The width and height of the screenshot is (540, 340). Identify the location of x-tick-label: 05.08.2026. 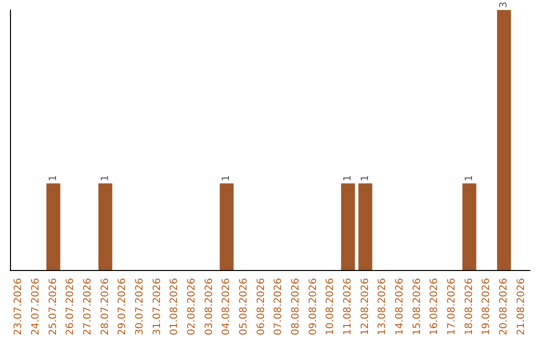
(244, 307).